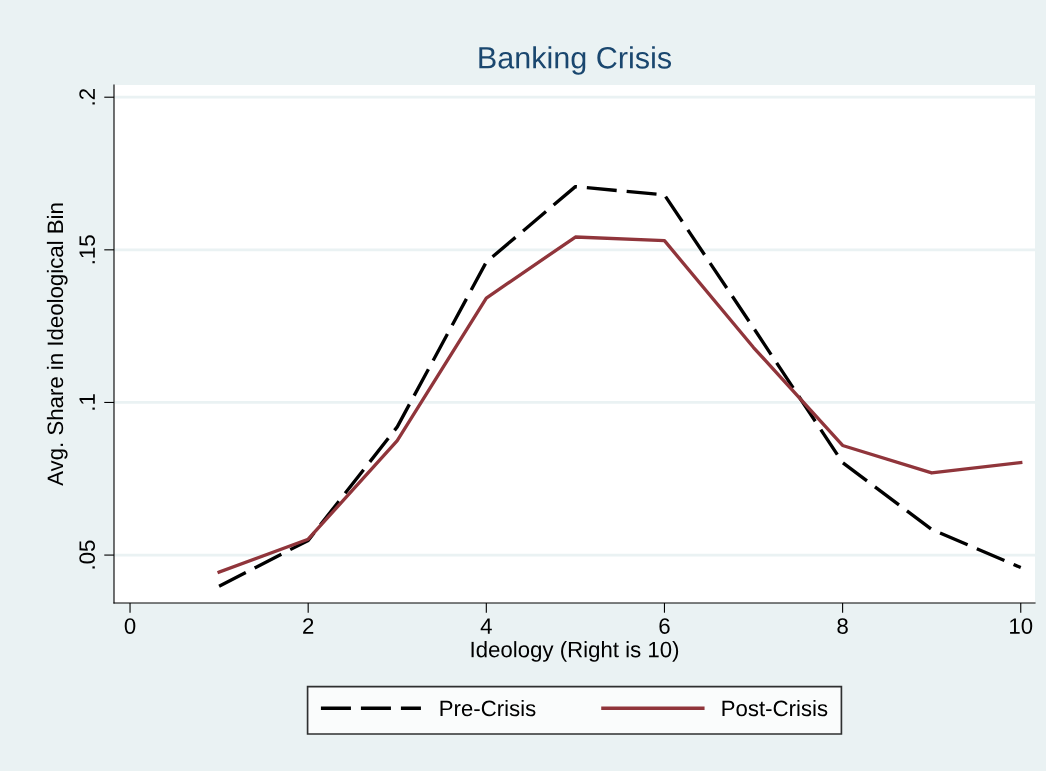 The width and height of the screenshot is (1046, 771). Describe the element at coordinates (775, 708) in the screenshot. I see `legend-label: Post-Crisis` at that location.